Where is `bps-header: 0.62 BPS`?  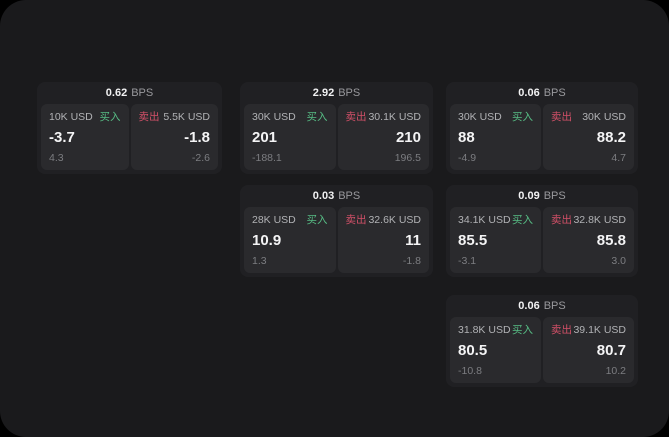 bps-header: 0.62 BPS is located at coordinates (129, 93).